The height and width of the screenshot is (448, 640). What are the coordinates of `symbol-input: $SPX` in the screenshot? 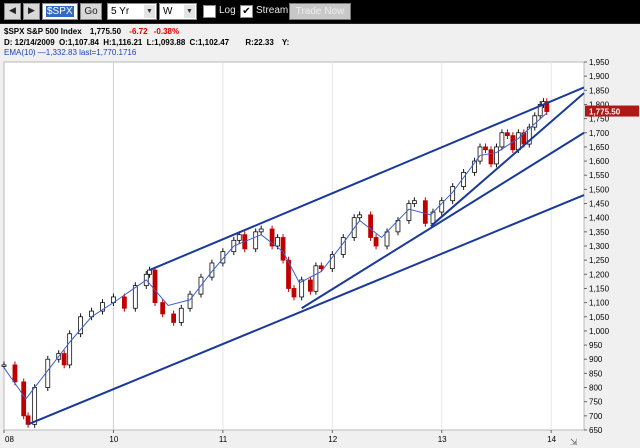 It's located at (60, 11).